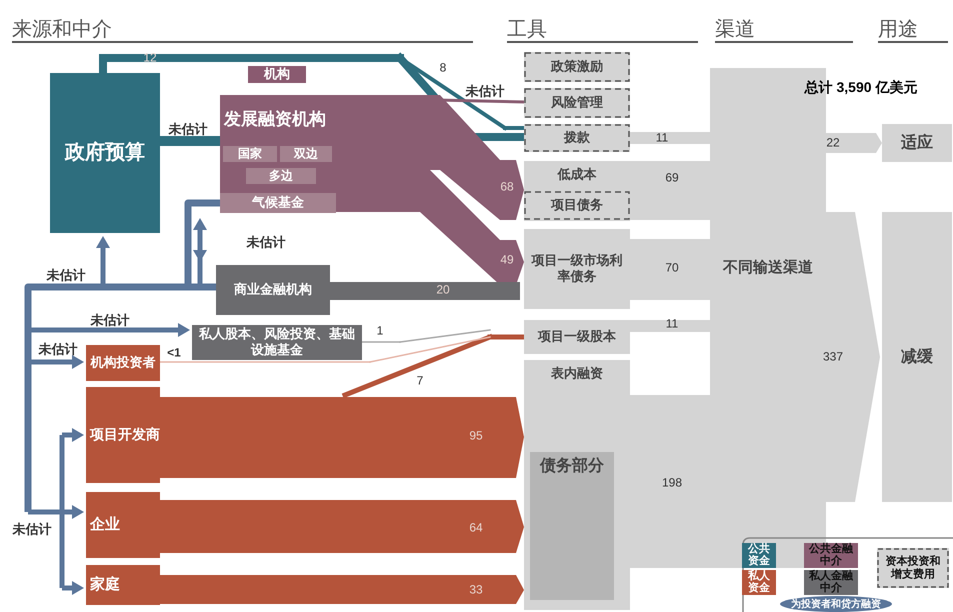  Describe the element at coordinates (759, 555) in the screenshot. I see `text: 公共资金` at that location.